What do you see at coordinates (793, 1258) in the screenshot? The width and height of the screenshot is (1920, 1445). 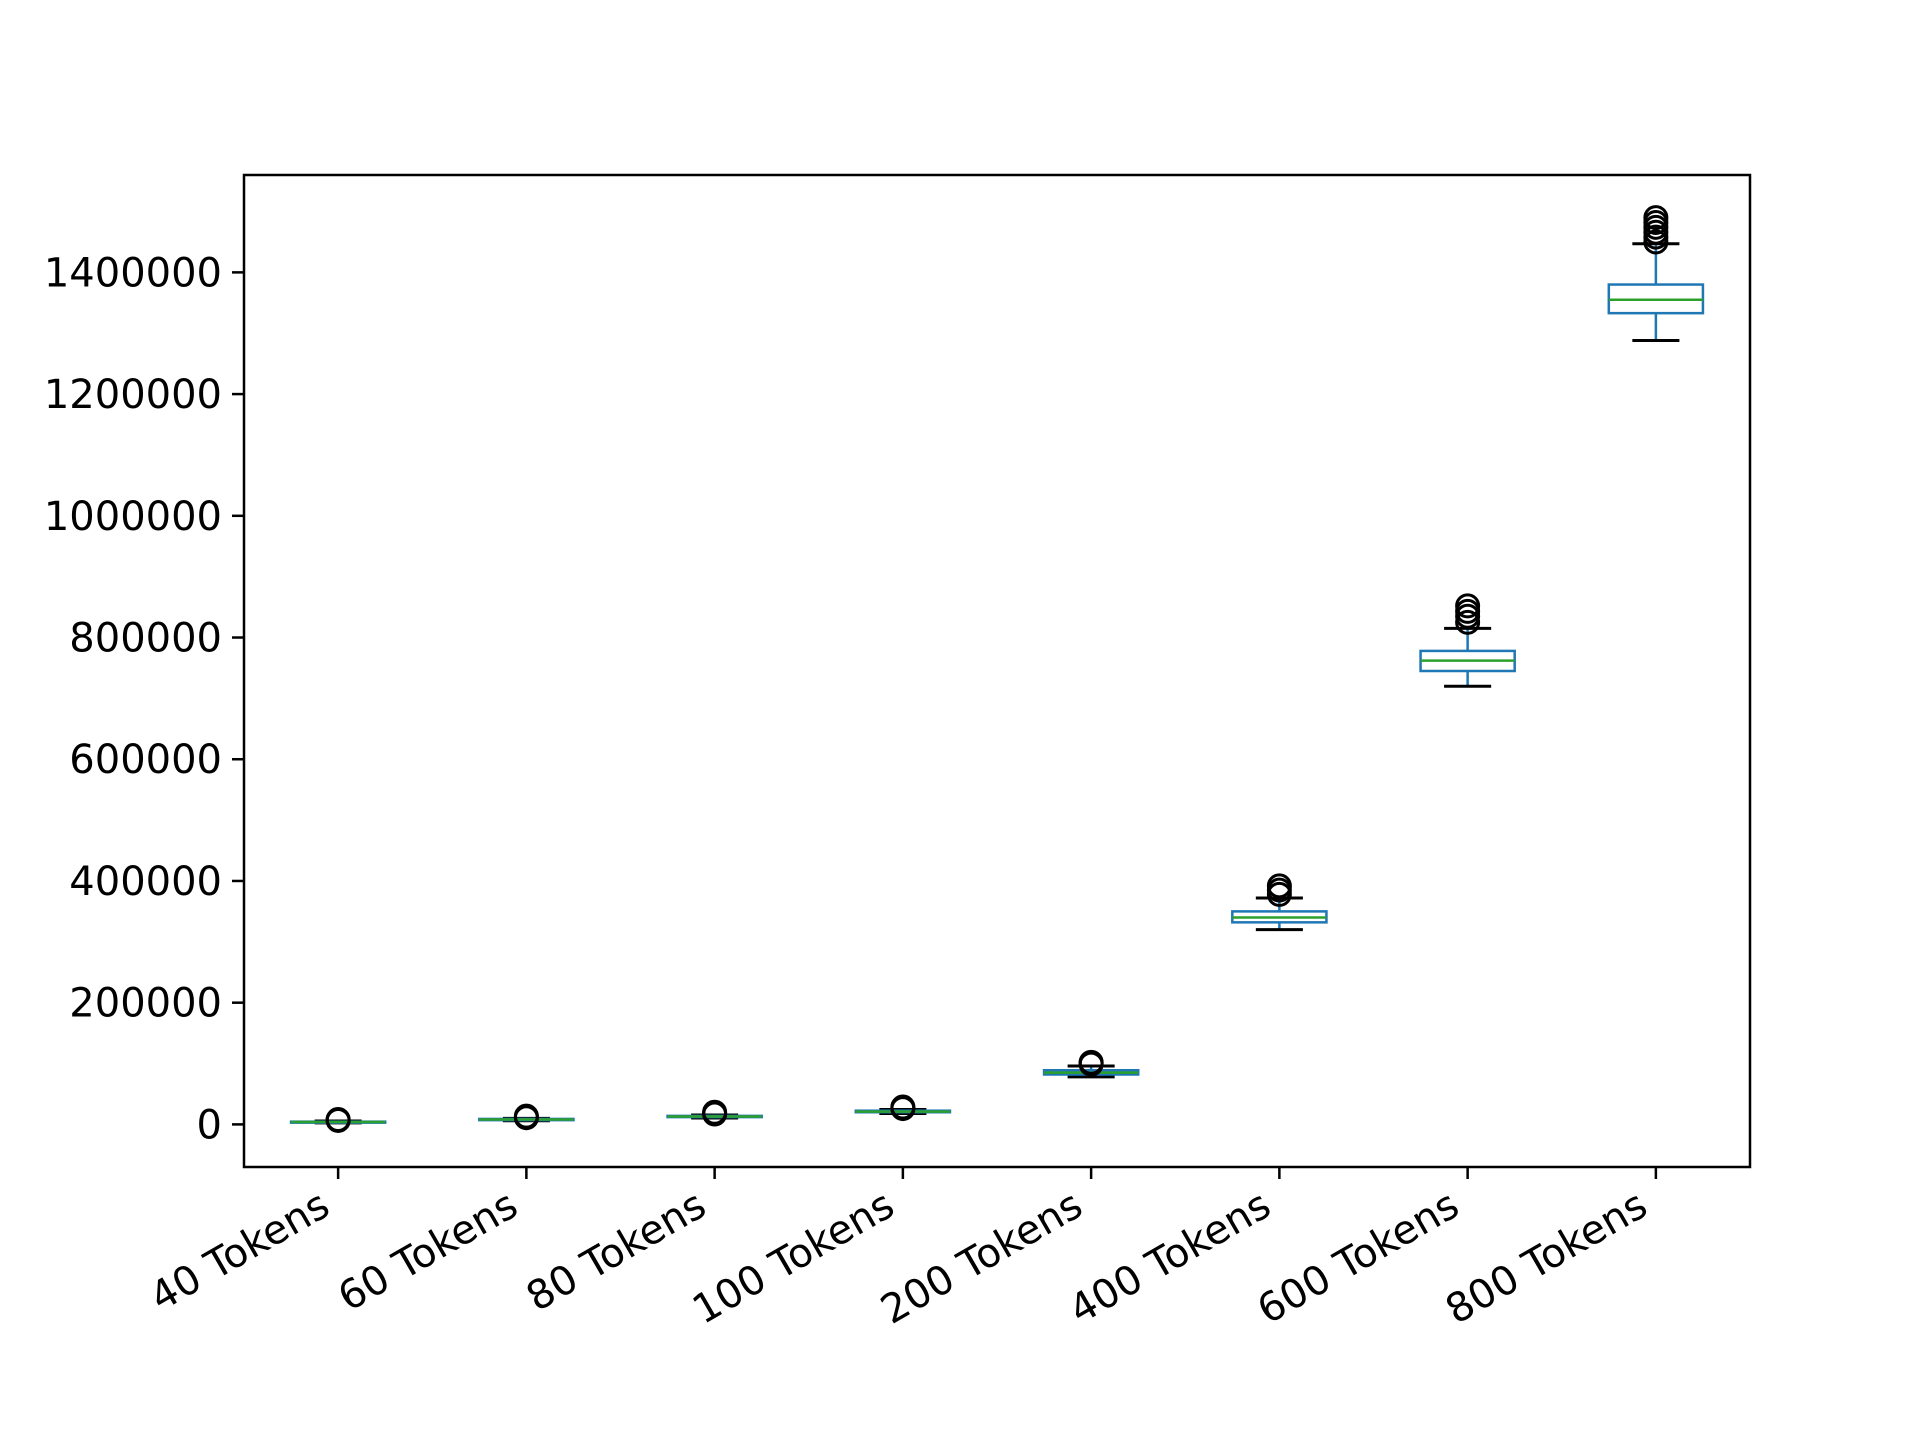 I see `x-tick-label: 100 Tokens` at bounding box center [793, 1258].